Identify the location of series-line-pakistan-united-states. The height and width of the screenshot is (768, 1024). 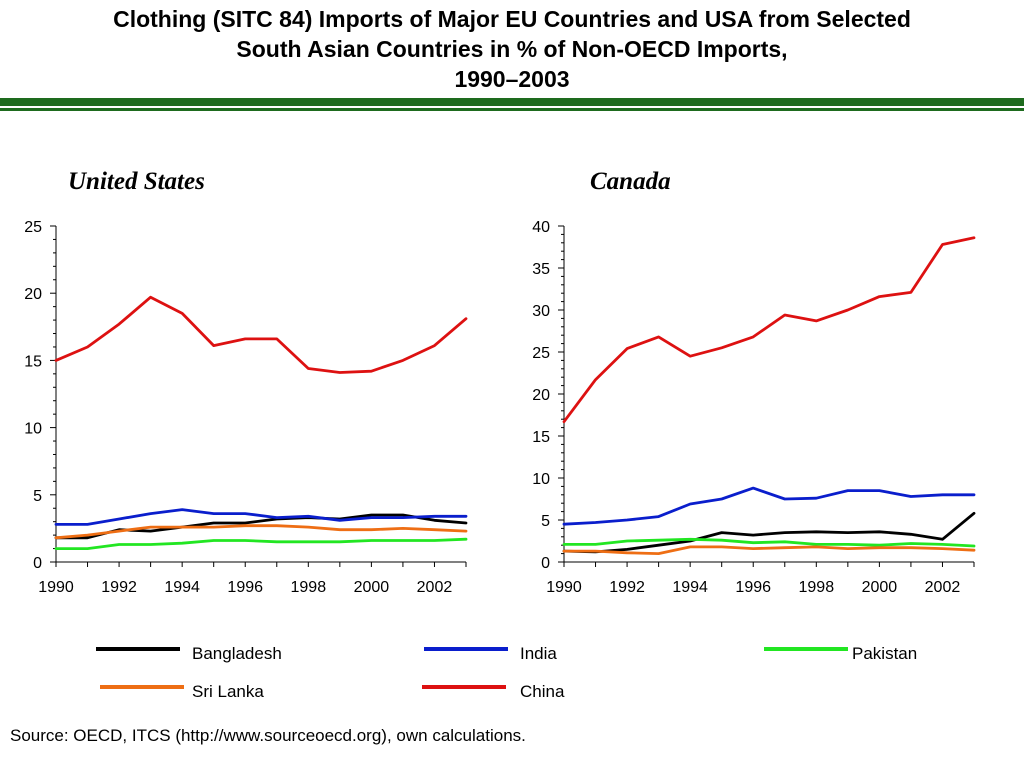
(261, 543).